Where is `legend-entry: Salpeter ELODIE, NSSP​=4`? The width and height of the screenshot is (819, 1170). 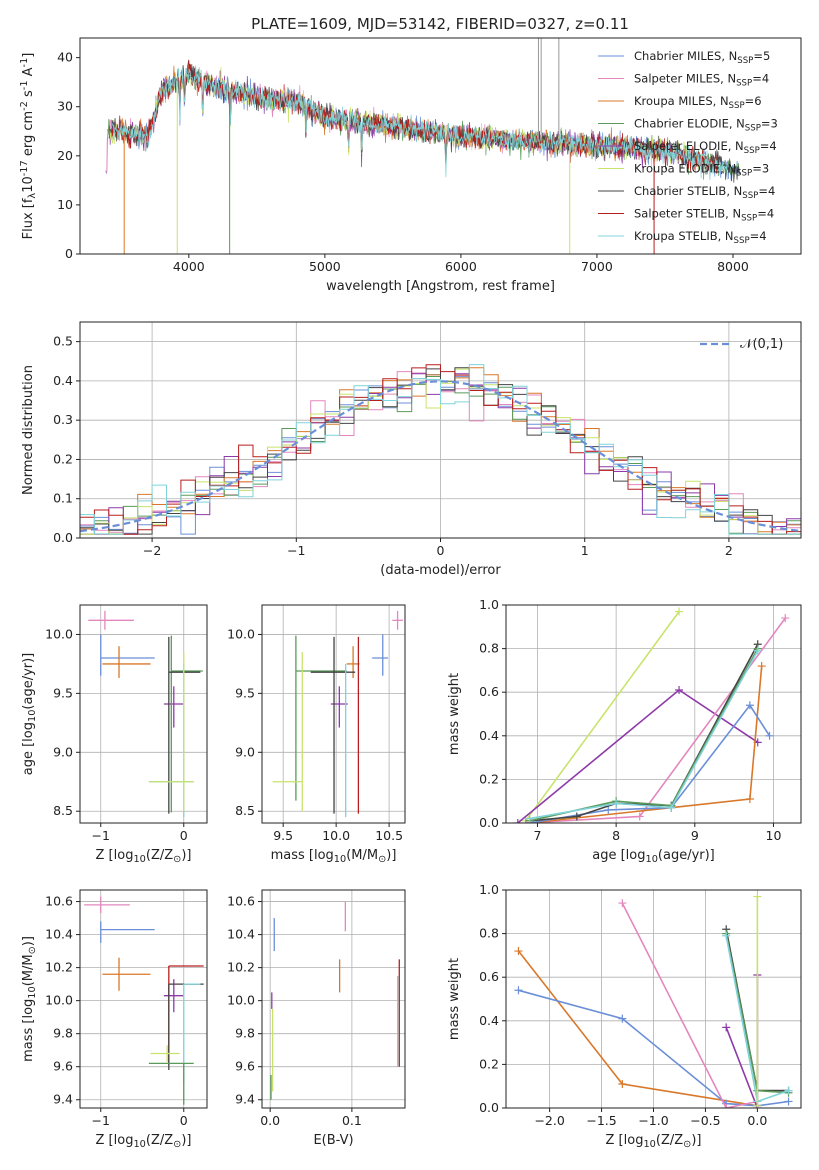 legend-entry: Salpeter ELODIE, NSSP​=4 is located at coordinates (705, 147).